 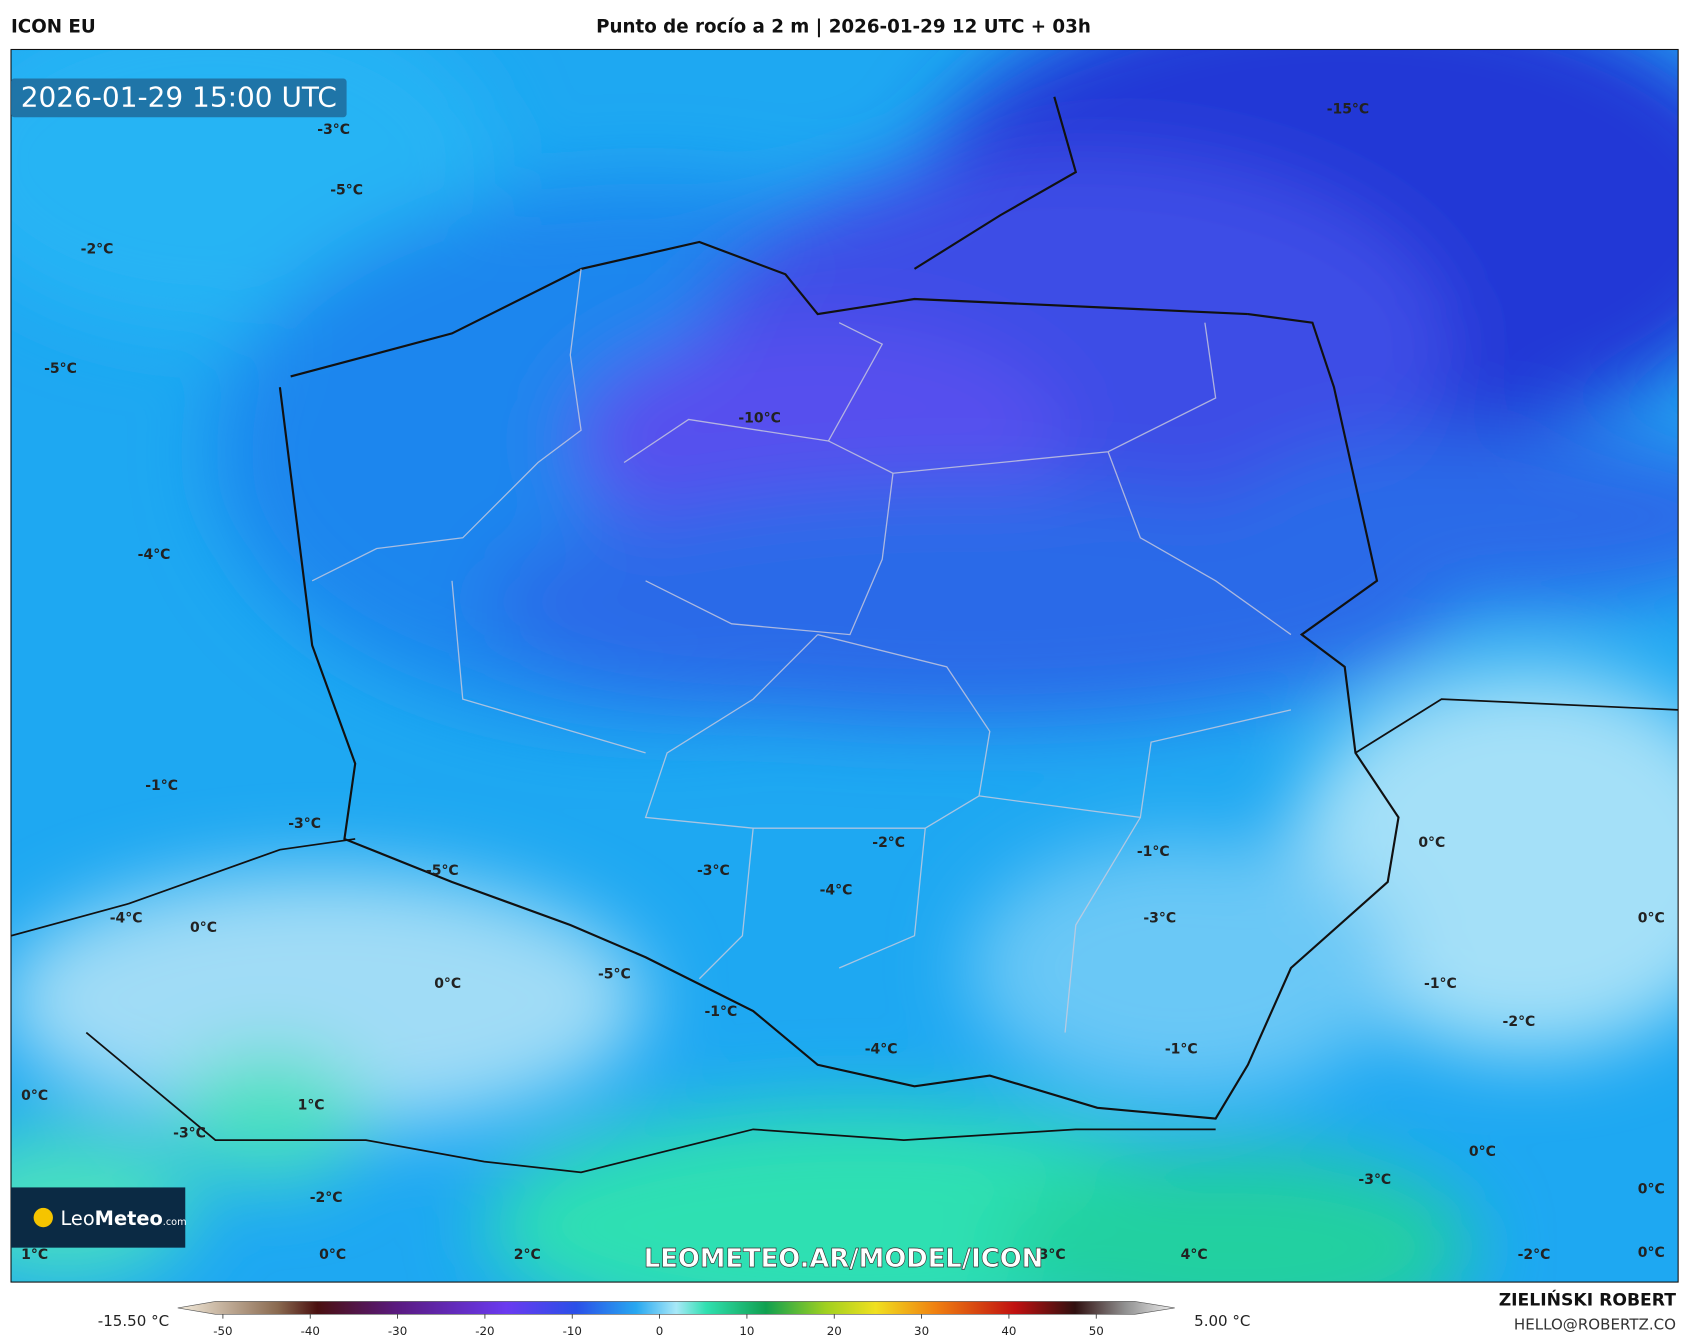 What do you see at coordinates (310, 1331) in the screenshot?
I see `colorbar-tick-label: -40` at bounding box center [310, 1331].